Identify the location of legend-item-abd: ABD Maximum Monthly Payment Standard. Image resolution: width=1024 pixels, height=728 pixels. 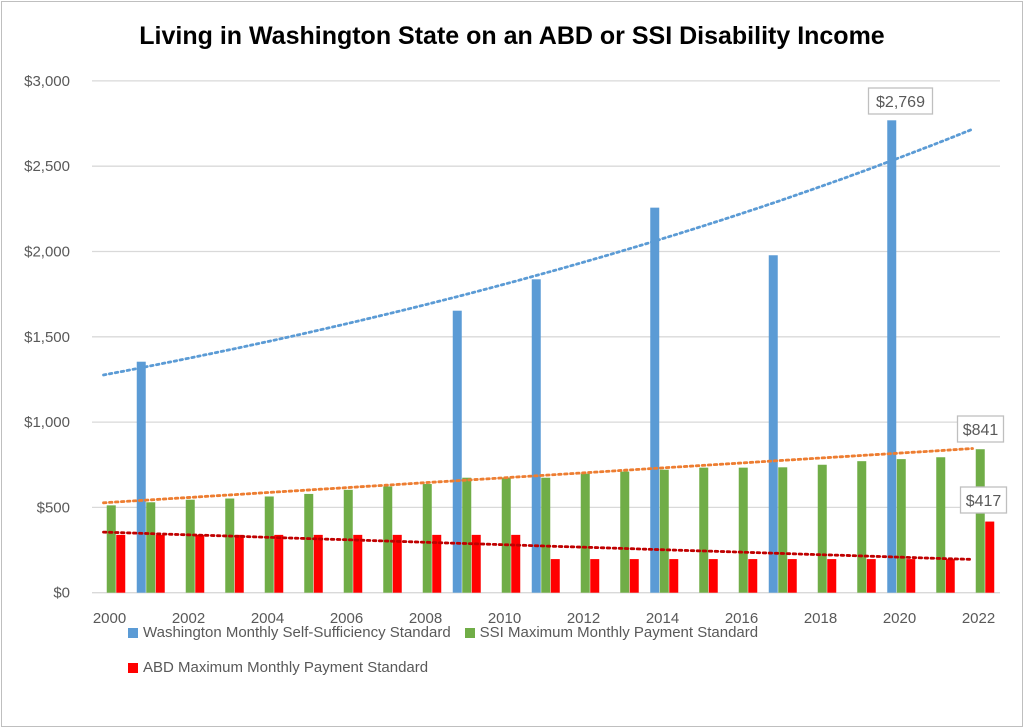
(278, 667).